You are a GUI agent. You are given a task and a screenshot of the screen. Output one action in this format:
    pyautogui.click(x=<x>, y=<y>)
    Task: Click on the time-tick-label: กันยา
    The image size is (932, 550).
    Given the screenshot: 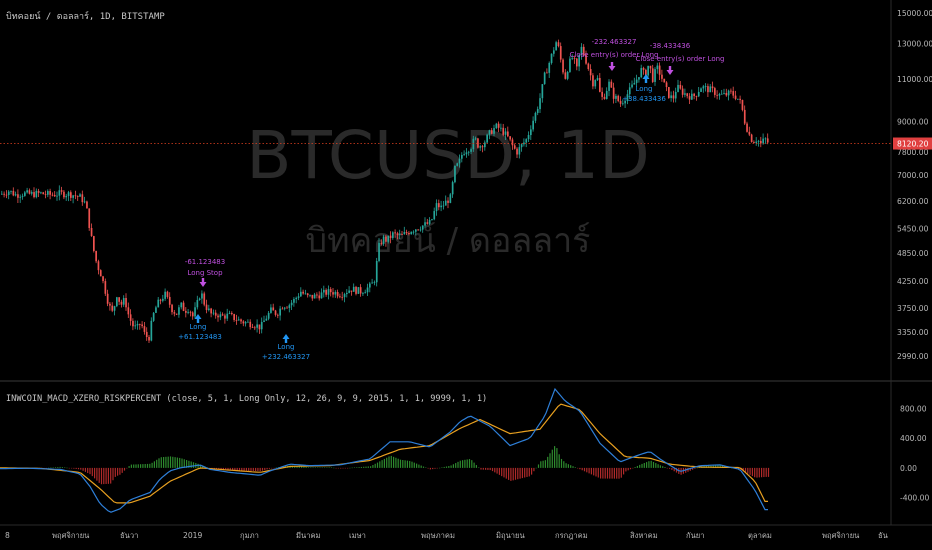 What is the action you would take?
    pyautogui.click(x=695, y=535)
    